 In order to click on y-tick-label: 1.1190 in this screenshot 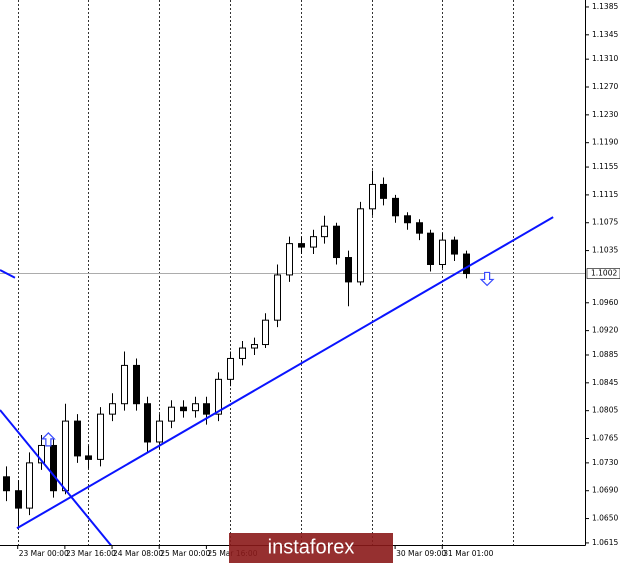, I will do `click(605, 142)`.